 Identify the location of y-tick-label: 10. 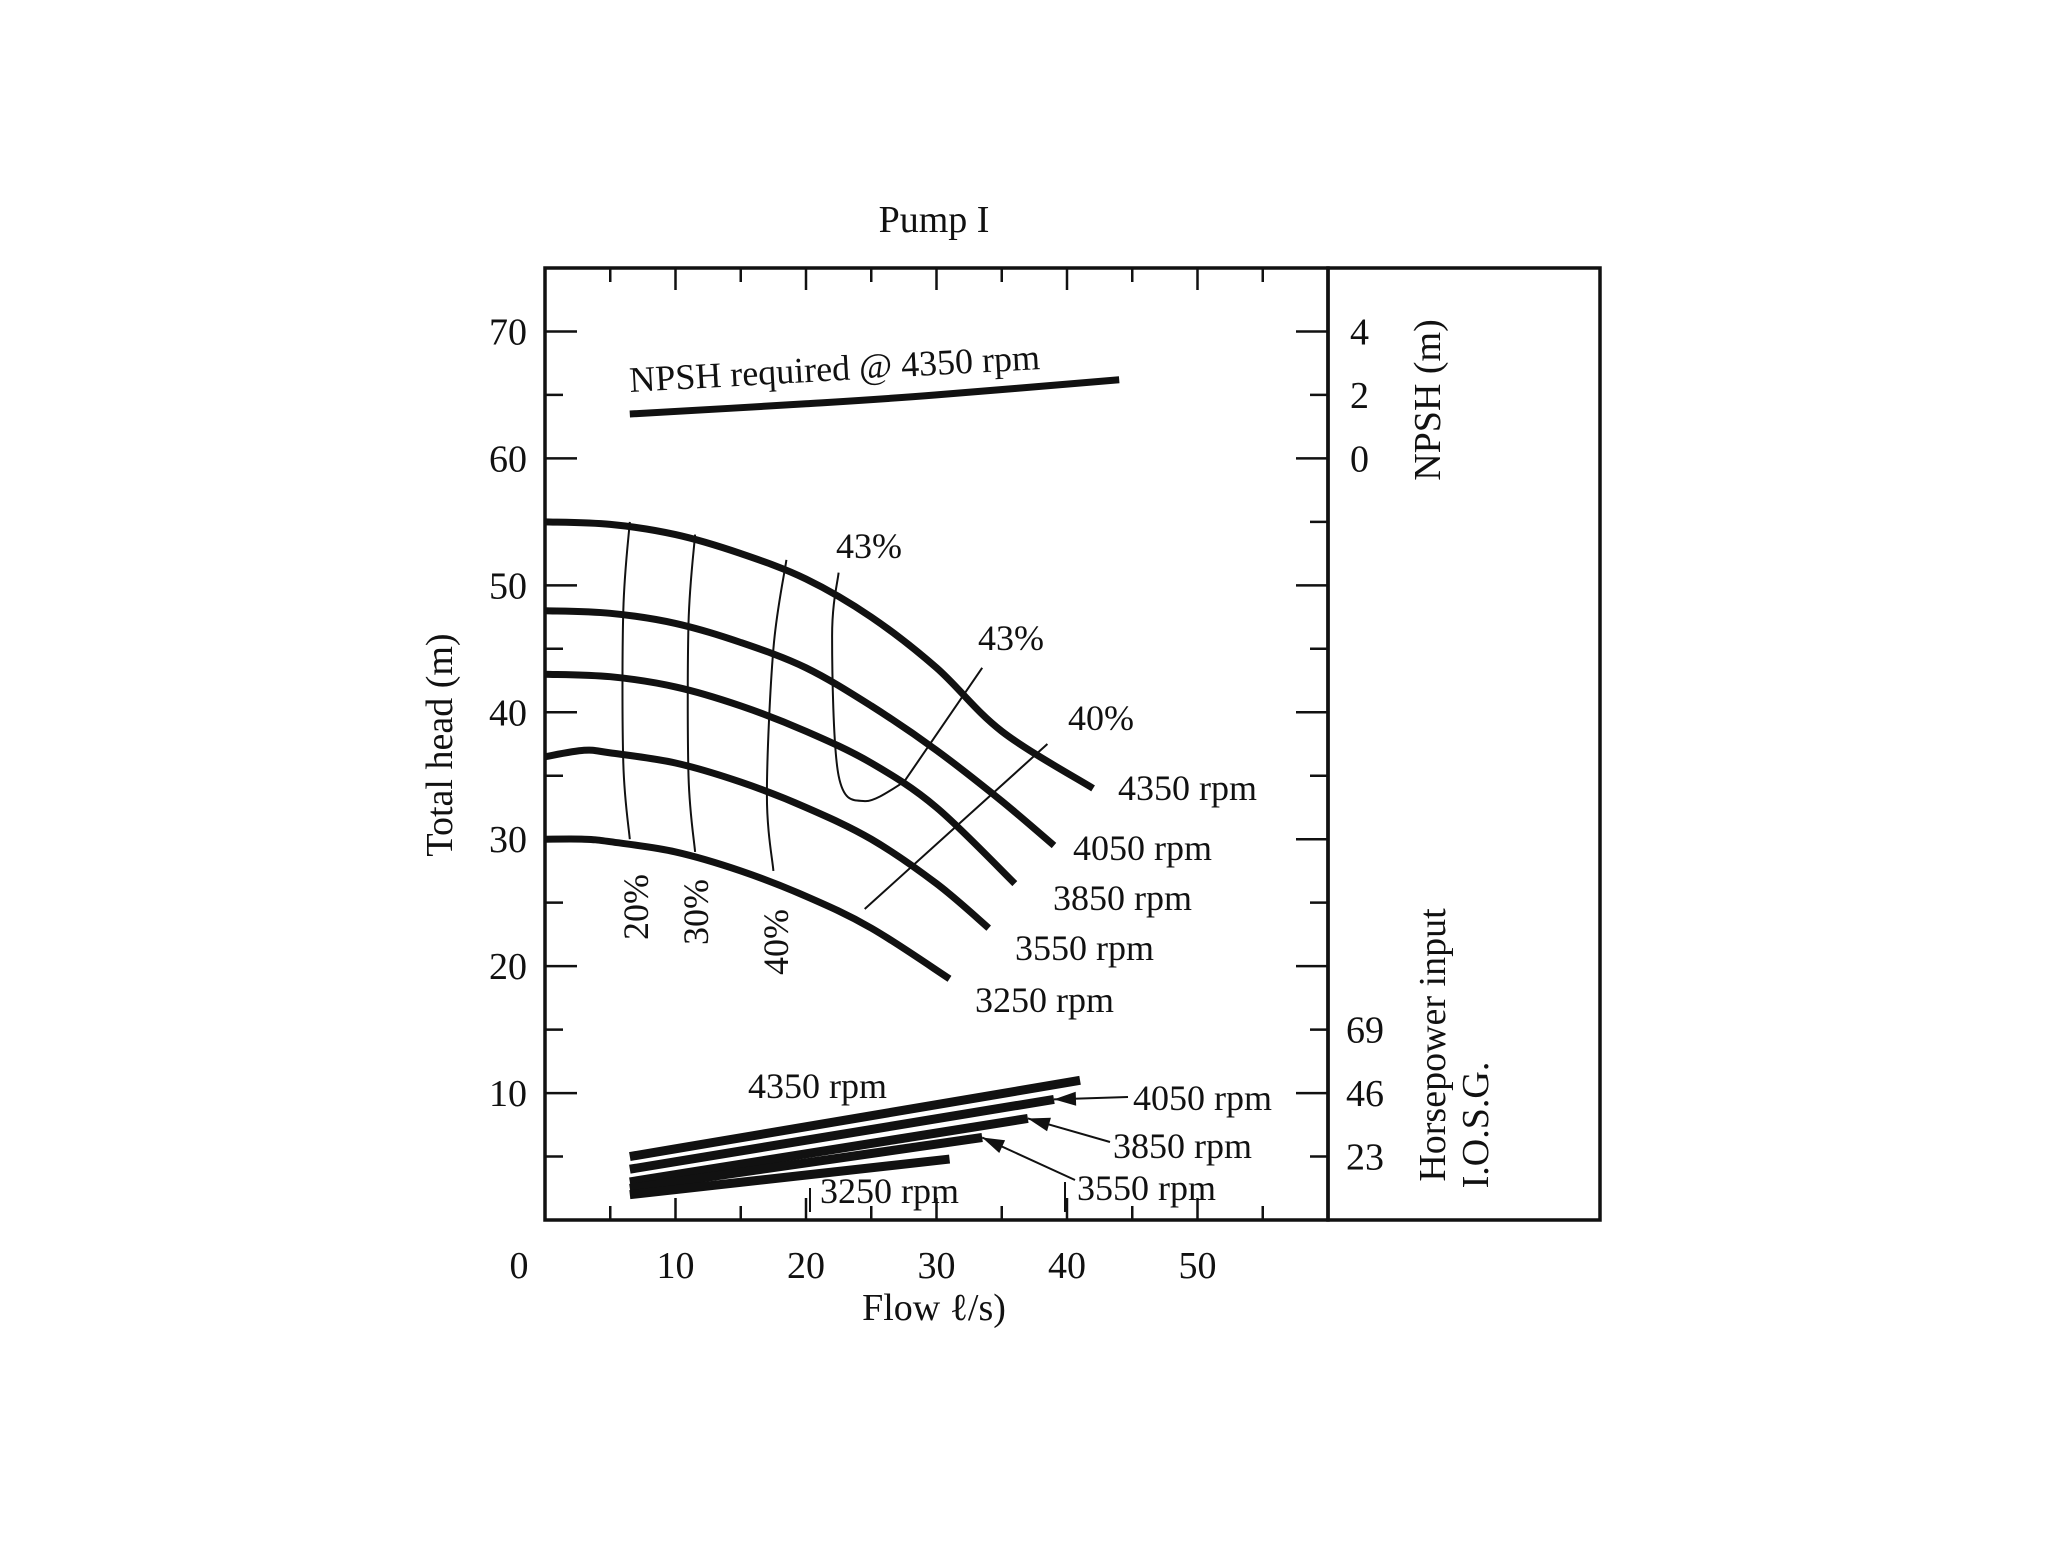
(508, 1094).